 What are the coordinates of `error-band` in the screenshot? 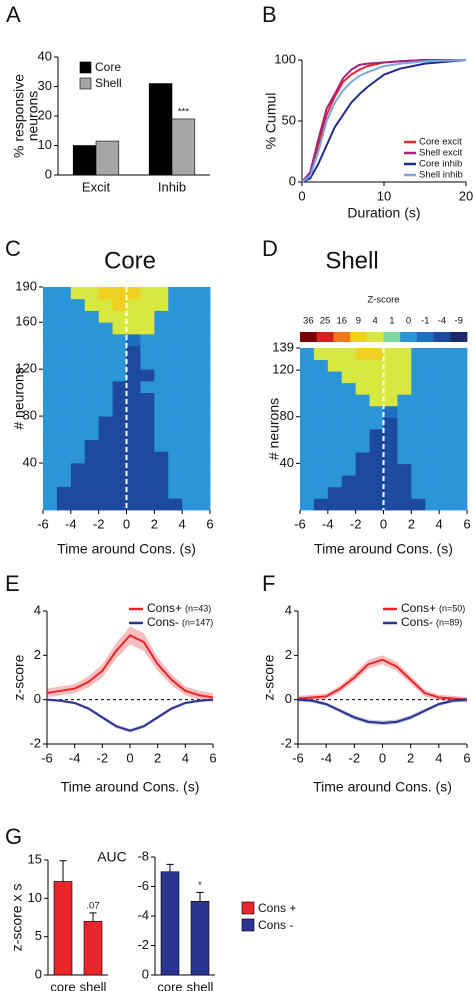 It's located at (382, 711).